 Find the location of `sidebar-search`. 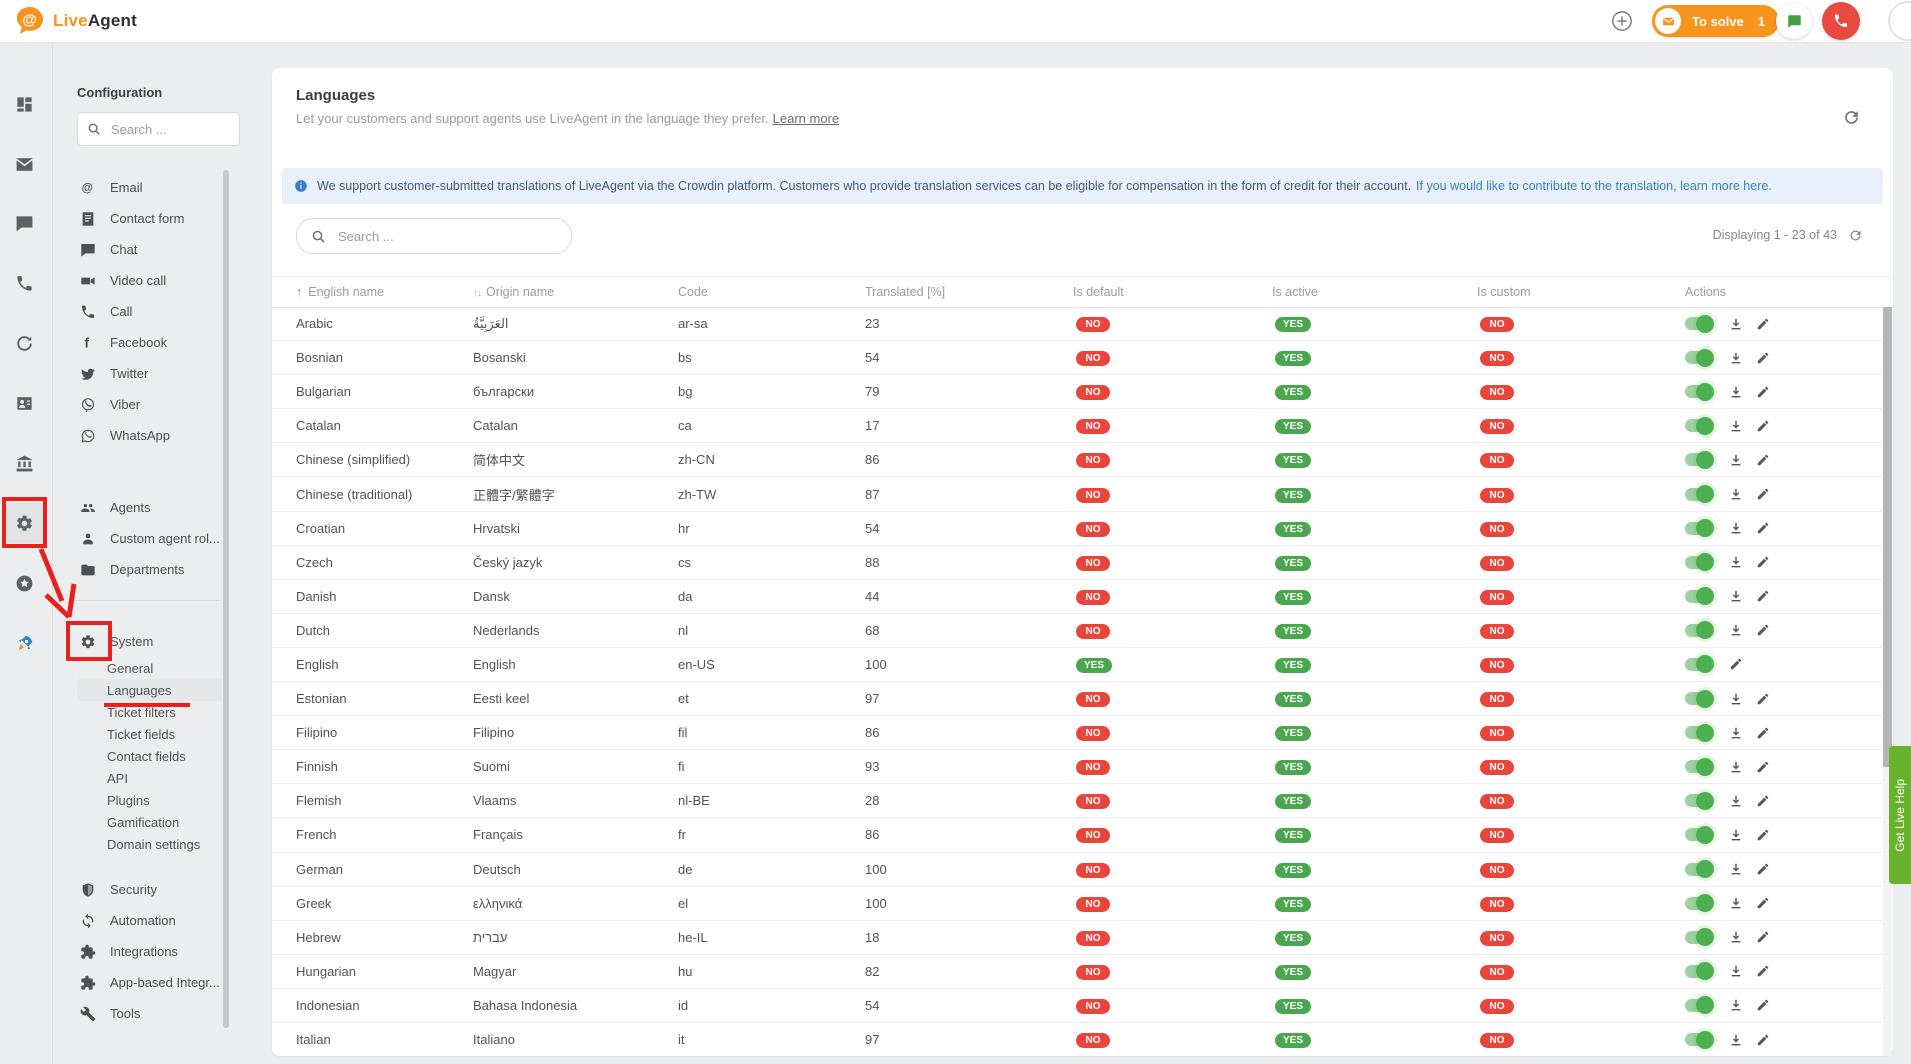

sidebar-search is located at coordinates (158, 129).